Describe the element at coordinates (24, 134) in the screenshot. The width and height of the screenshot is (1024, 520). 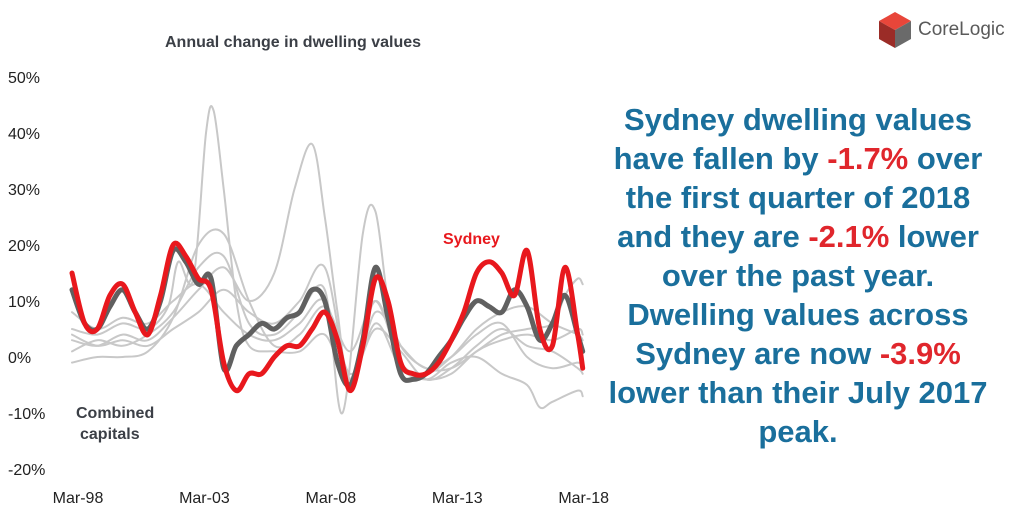
I see `y-tick-label: 40%` at that location.